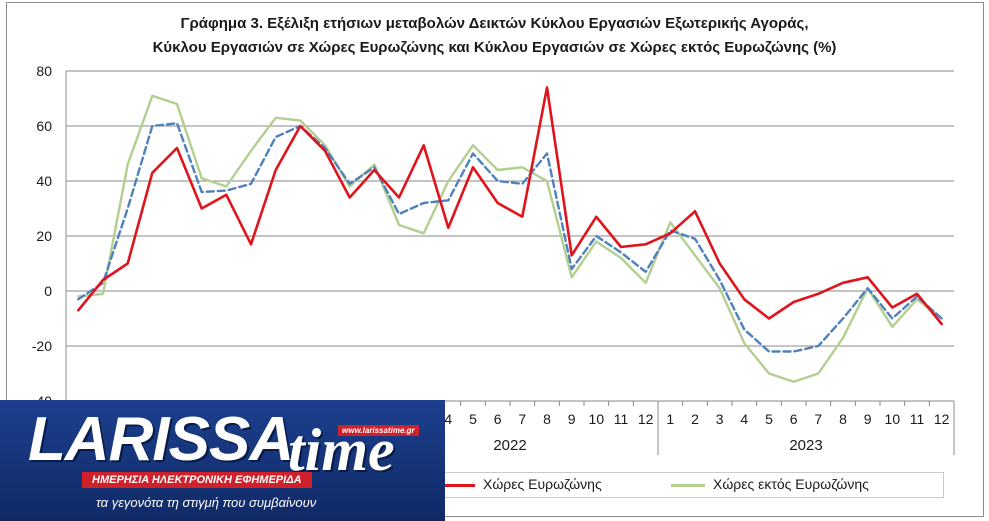  What do you see at coordinates (695, 419) in the screenshot?
I see `x-tick-label: 2` at bounding box center [695, 419].